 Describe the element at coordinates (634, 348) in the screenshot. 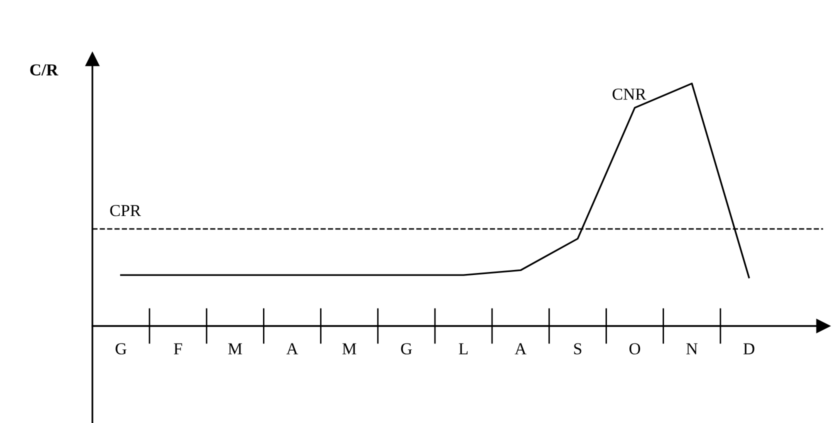

I see `x-tick-label: O` at that location.